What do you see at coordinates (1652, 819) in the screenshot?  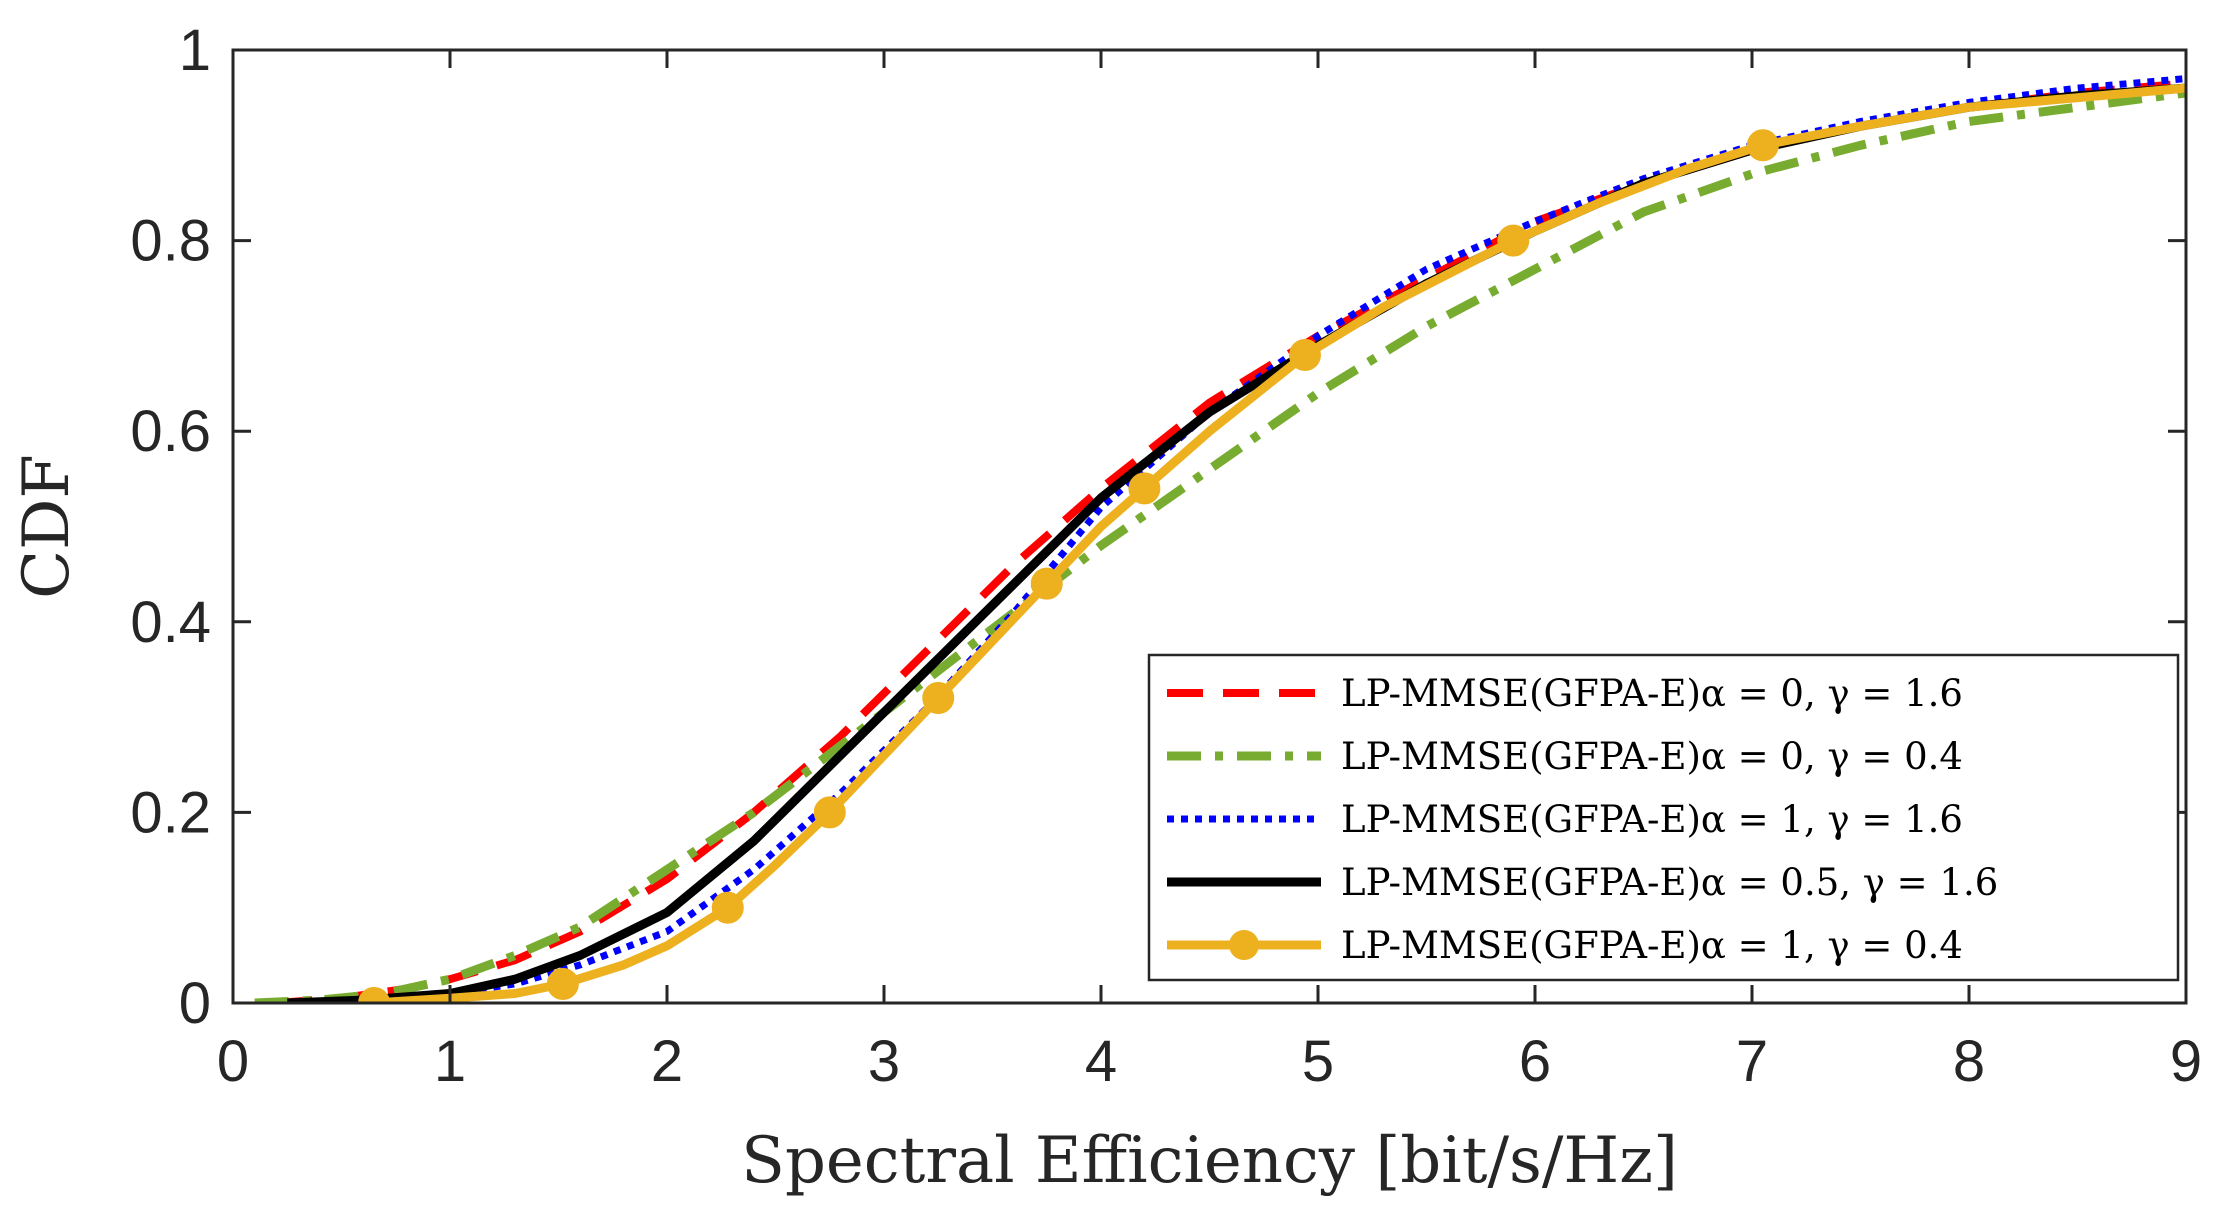 I see `legend-label-3: LP-MMSE(GFPA-E)α = 1, γ = 1.6` at bounding box center [1652, 819].